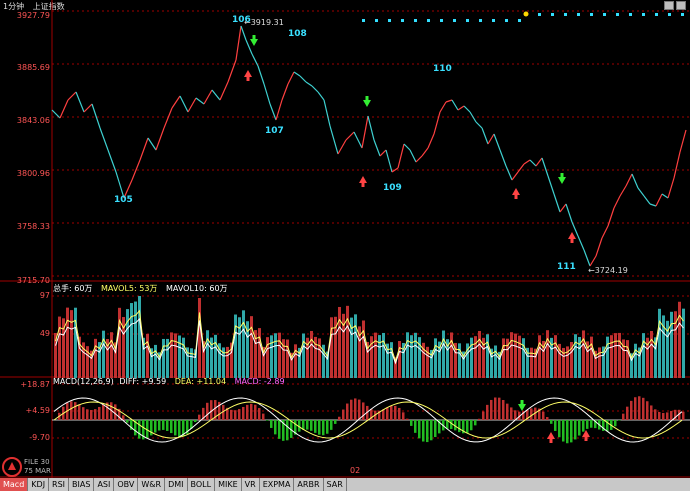 Image resolution: width=690 pixels, height=491 pixels. Describe the element at coordinates (355, 470) in the screenshot. I see `date-marker: 02` at that location.